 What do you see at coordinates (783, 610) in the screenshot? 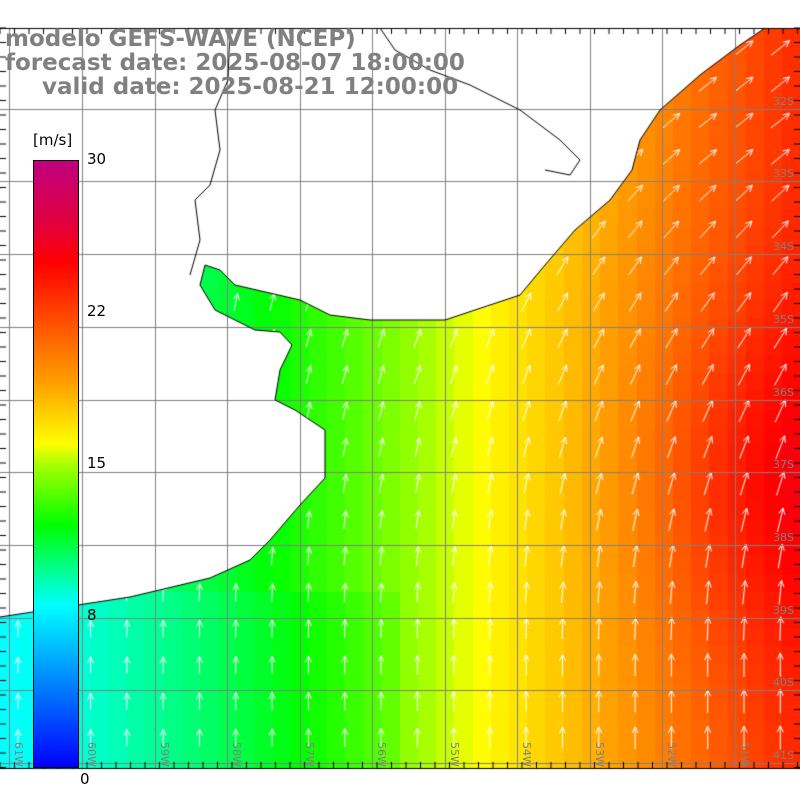
I see `latitude-label: 39S` at bounding box center [783, 610].